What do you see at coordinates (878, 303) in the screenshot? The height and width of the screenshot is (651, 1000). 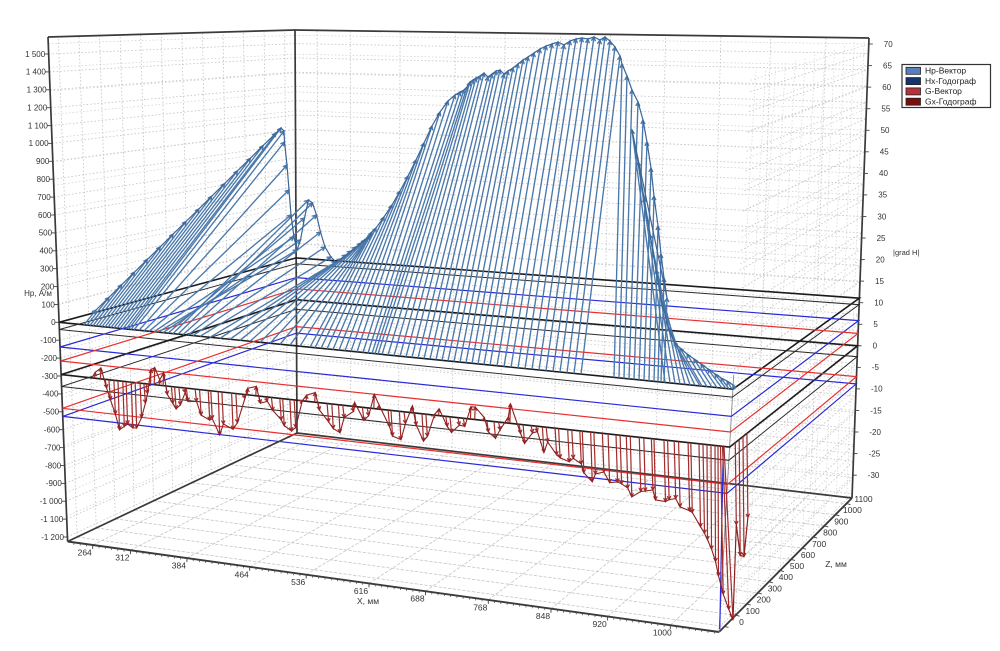 I see `svg-text: 10` at bounding box center [878, 303].